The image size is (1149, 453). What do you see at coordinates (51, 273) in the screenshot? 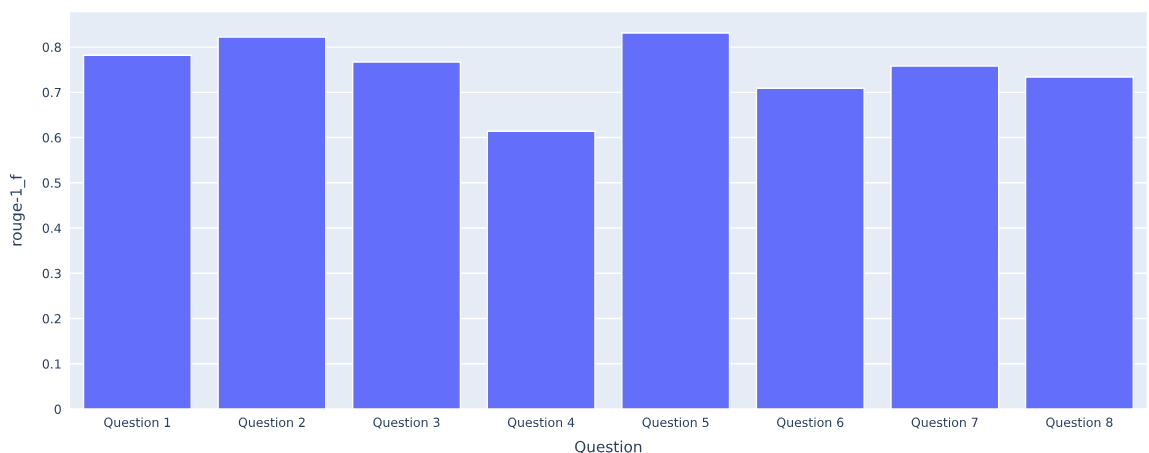
I see `y-tick-label: 0.3` at bounding box center [51, 273].